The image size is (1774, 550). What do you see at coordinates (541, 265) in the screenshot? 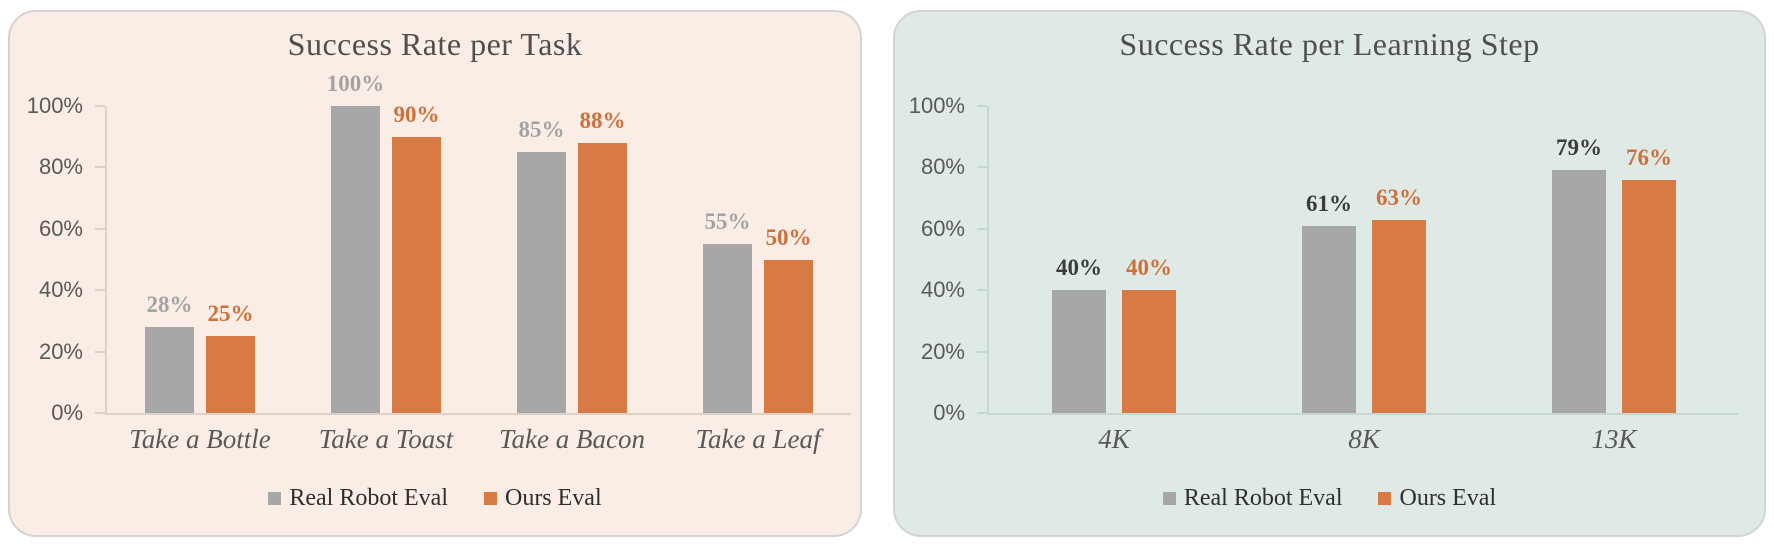
I see `bar-real-robot-eval: 85%` at bounding box center [541, 265].